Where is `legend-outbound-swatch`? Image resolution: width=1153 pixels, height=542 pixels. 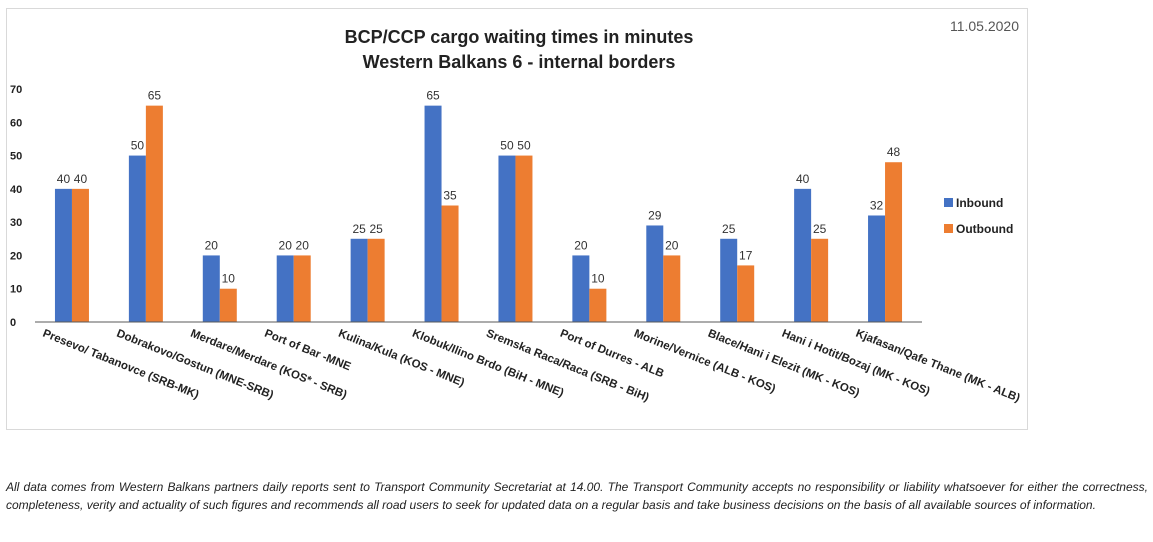 legend-outbound-swatch is located at coordinates (948, 228).